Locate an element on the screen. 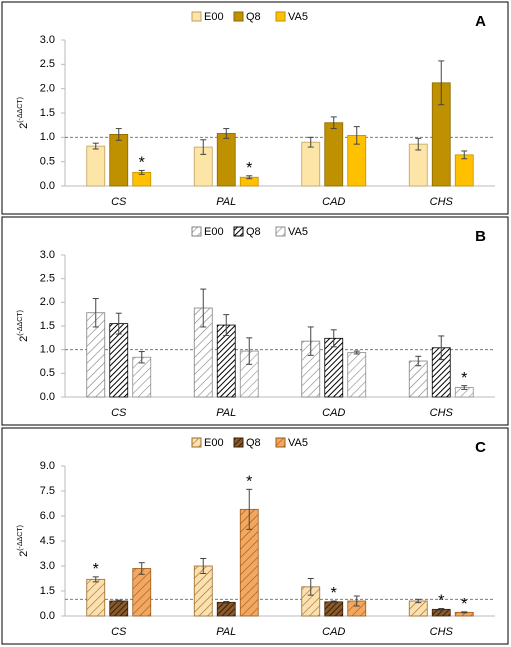 Image resolution: width=511 pixels, height=647 pixels. y-tick-label: 2.0 is located at coordinates (47, 89).